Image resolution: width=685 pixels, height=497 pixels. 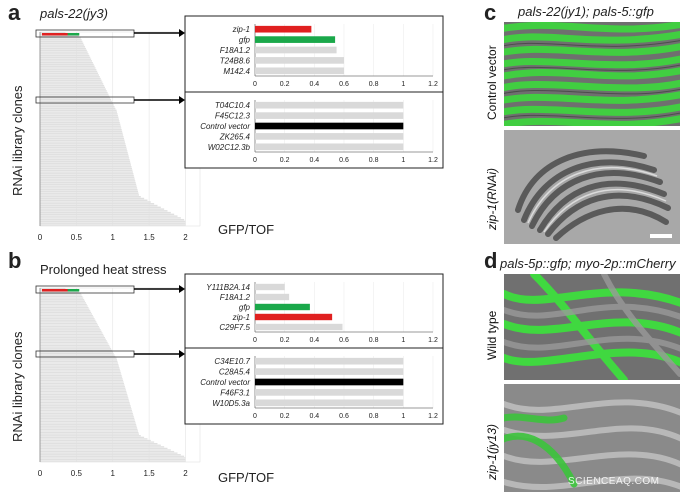 What do you see at coordinates (246, 477) in the screenshot?
I see `panel-b-xlabel: GFP/TOF` at bounding box center [246, 477].